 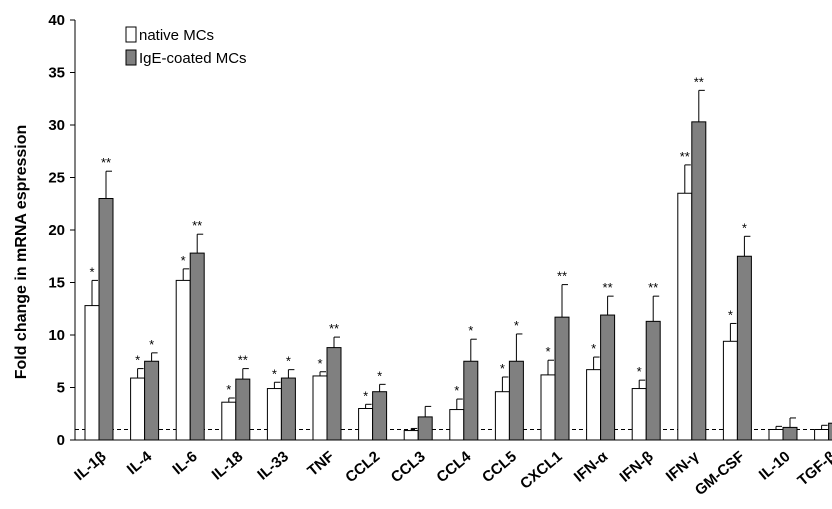 What do you see at coordinates (320, 464) in the screenshot?
I see `x-tick-label: TNF` at bounding box center [320, 464].